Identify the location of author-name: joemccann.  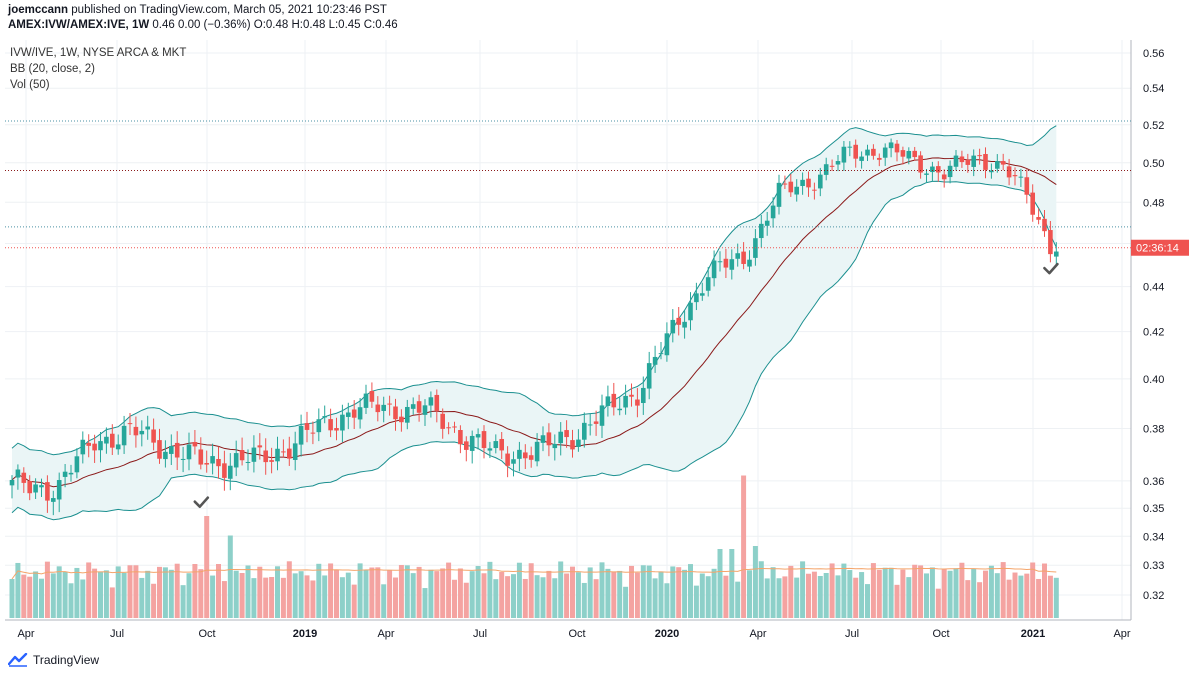
(38, 10).